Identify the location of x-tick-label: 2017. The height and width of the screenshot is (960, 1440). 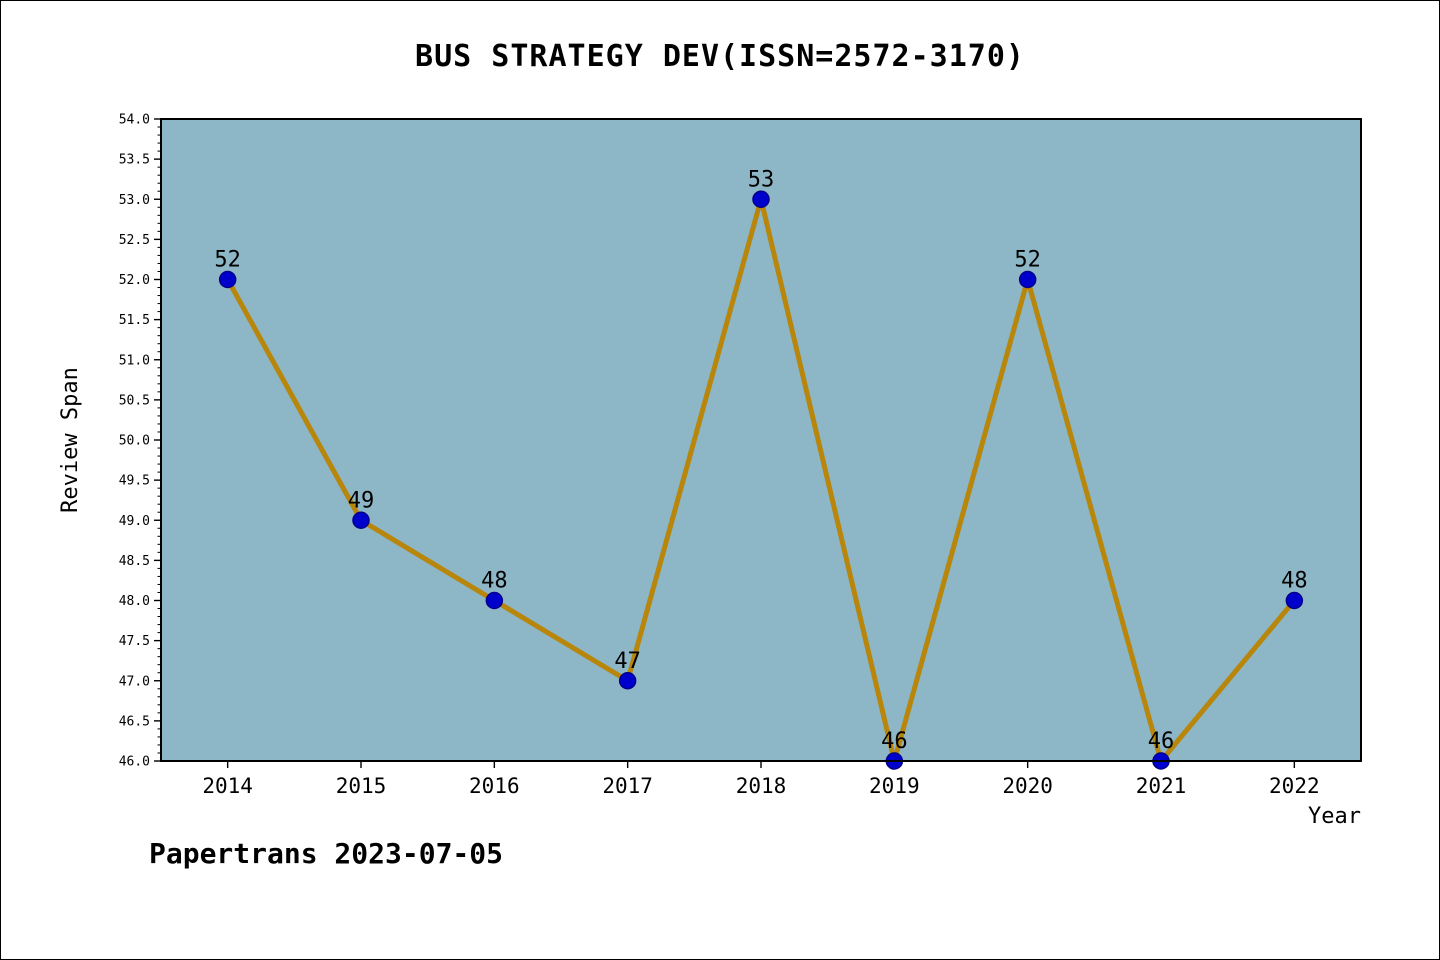
(627, 786).